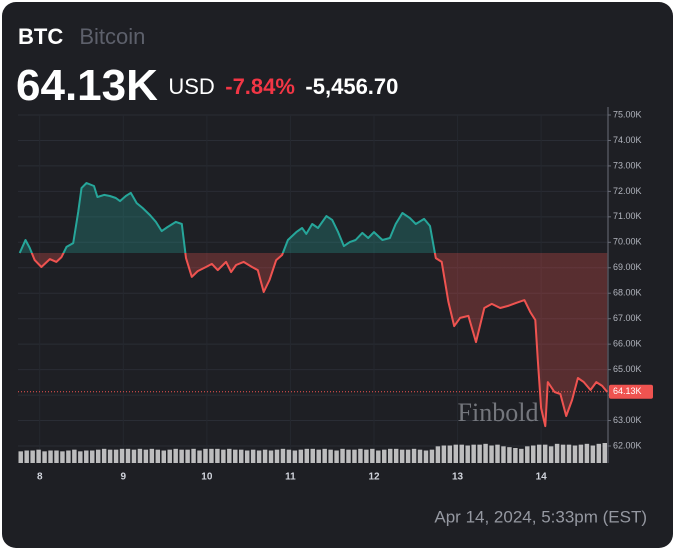 Image resolution: width=675 pixels, height=550 pixels. I want to click on currency: USD, so click(191, 86).